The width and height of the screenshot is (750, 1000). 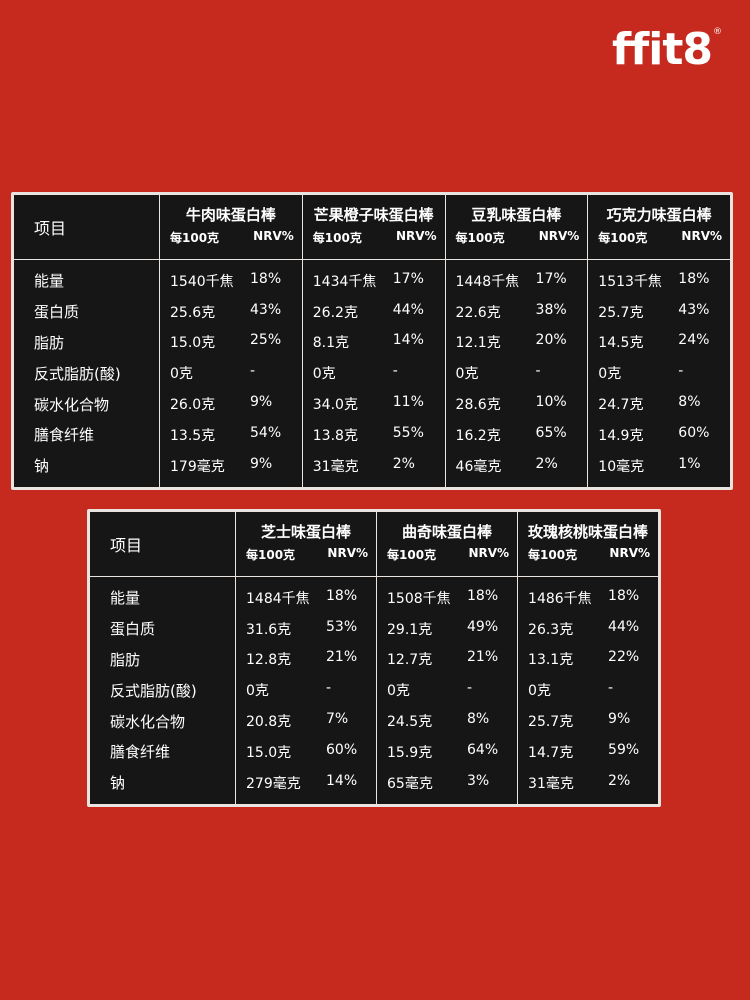 I want to click on nutrient-cell: 1434千焦 17%, so click(x=373, y=281).